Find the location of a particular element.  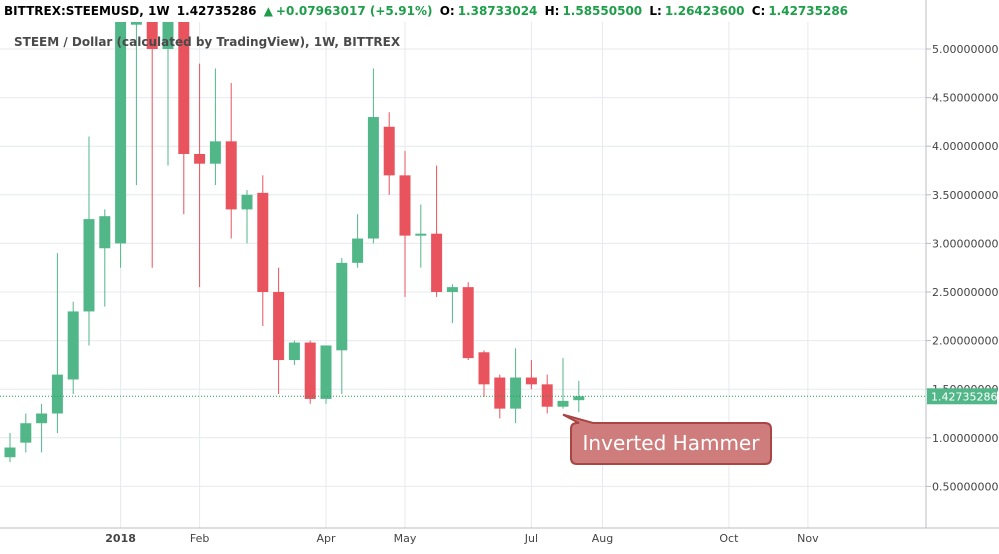

price-marker-box is located at coordinates (962, 396).